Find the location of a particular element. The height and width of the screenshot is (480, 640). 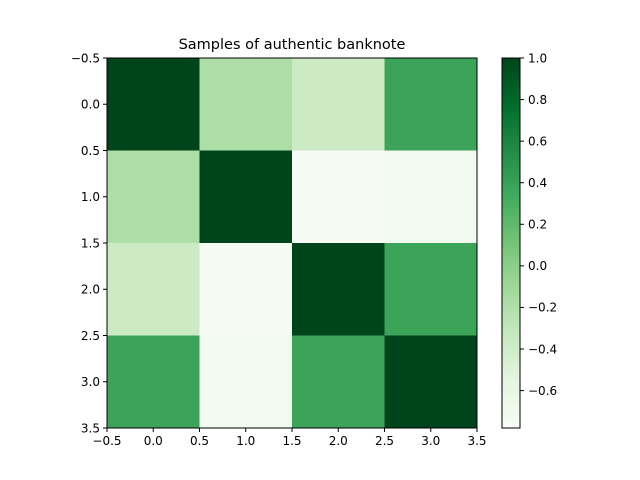

colorbar-tick-label: 0.4 is located at coordinates (537, 183).